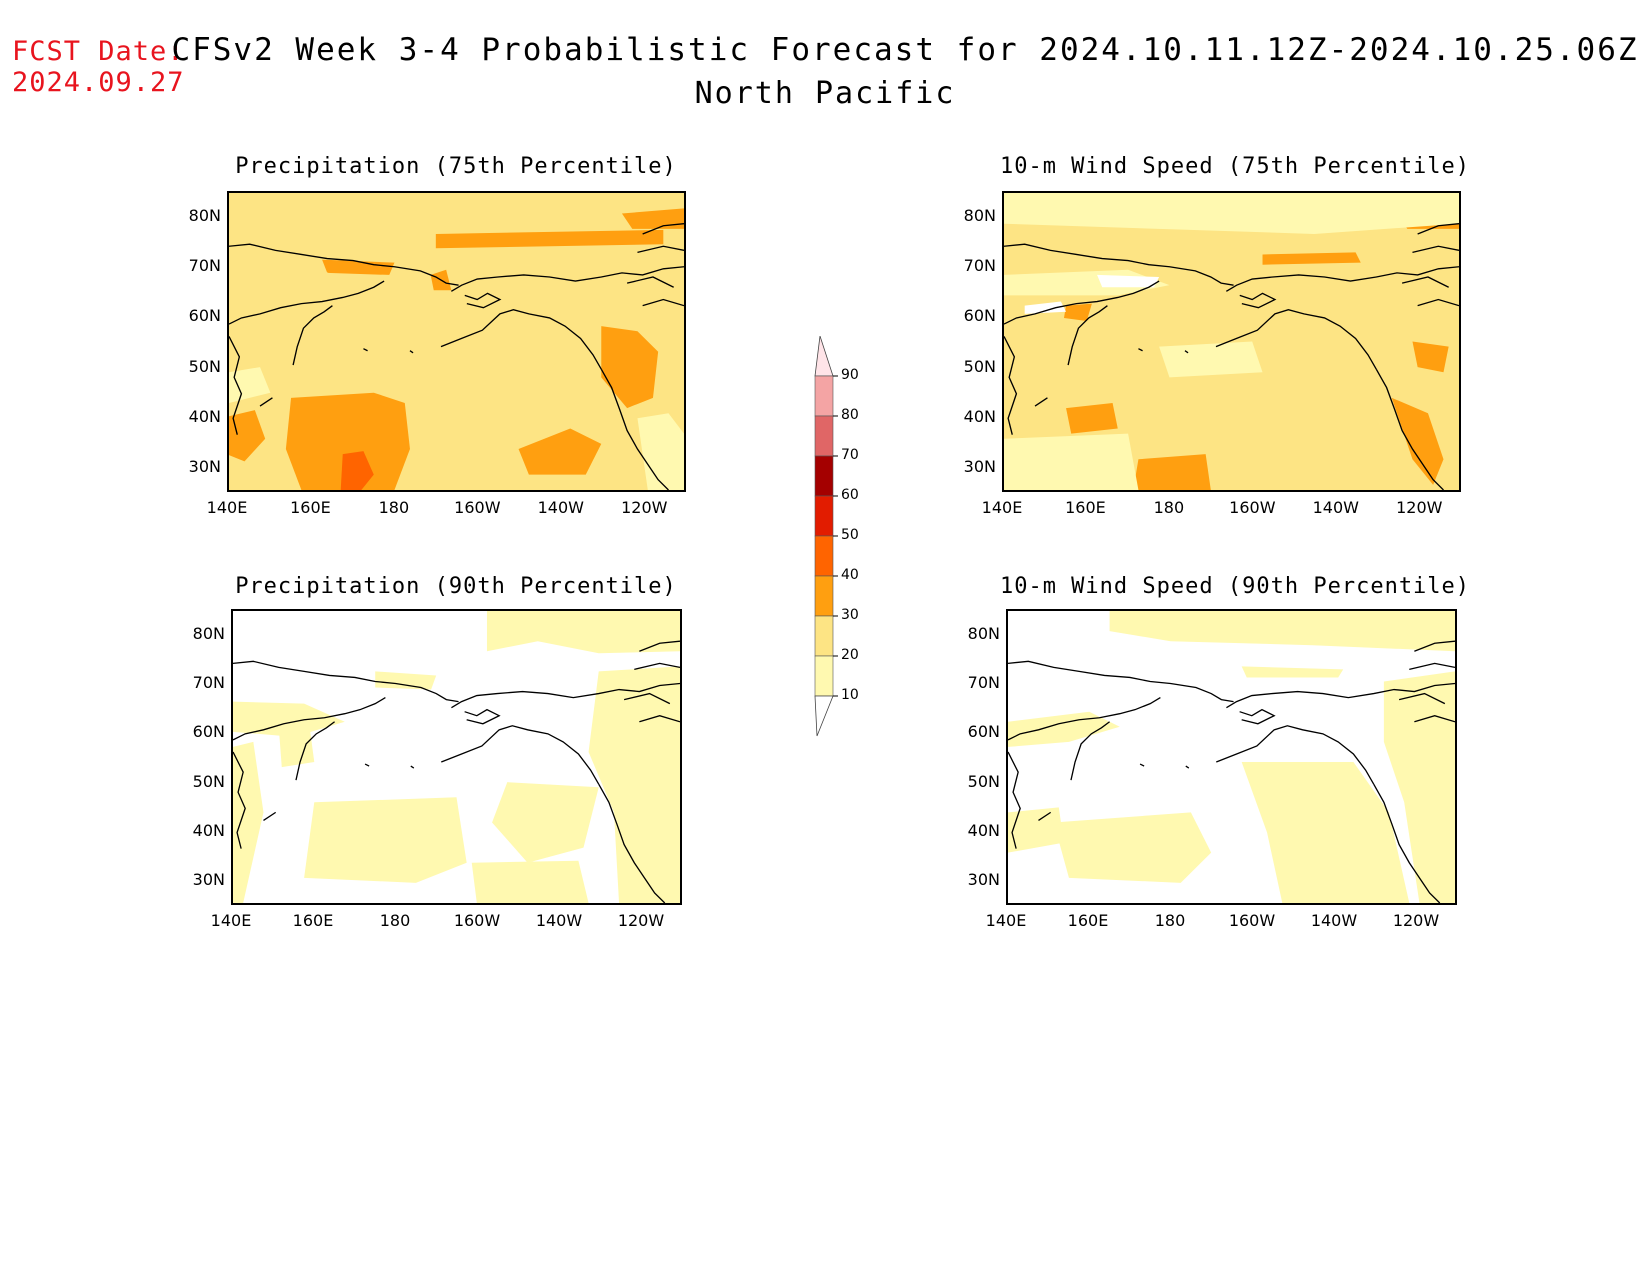 Image resolution: width=1650 pixels, height=1275 pixels. I want to click on lon-tick-label: 160W, so click(477, 920).